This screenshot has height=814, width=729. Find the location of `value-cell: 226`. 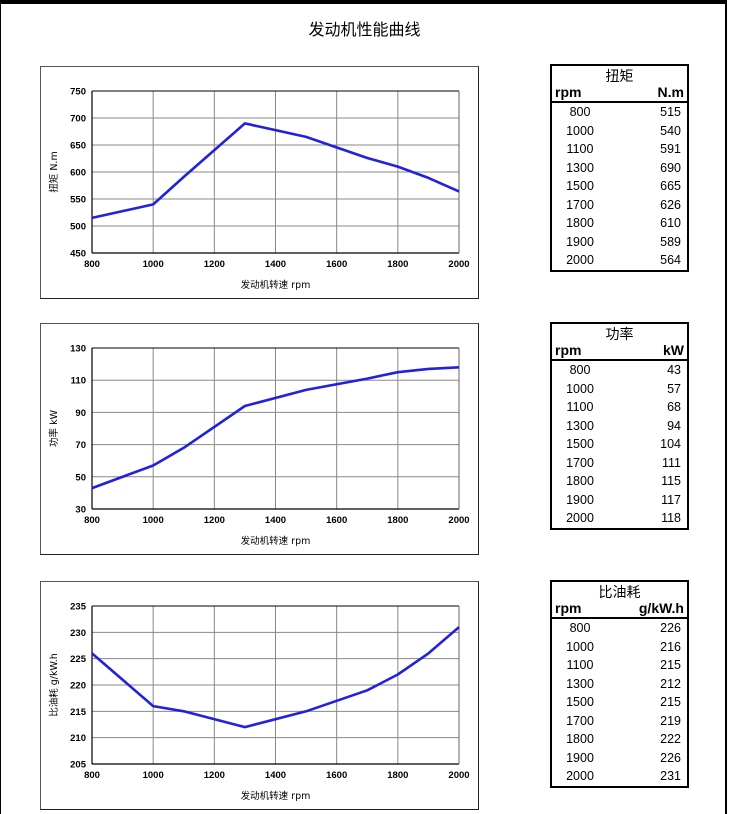

value-cell: 226 is located at coordinates (670, 757).